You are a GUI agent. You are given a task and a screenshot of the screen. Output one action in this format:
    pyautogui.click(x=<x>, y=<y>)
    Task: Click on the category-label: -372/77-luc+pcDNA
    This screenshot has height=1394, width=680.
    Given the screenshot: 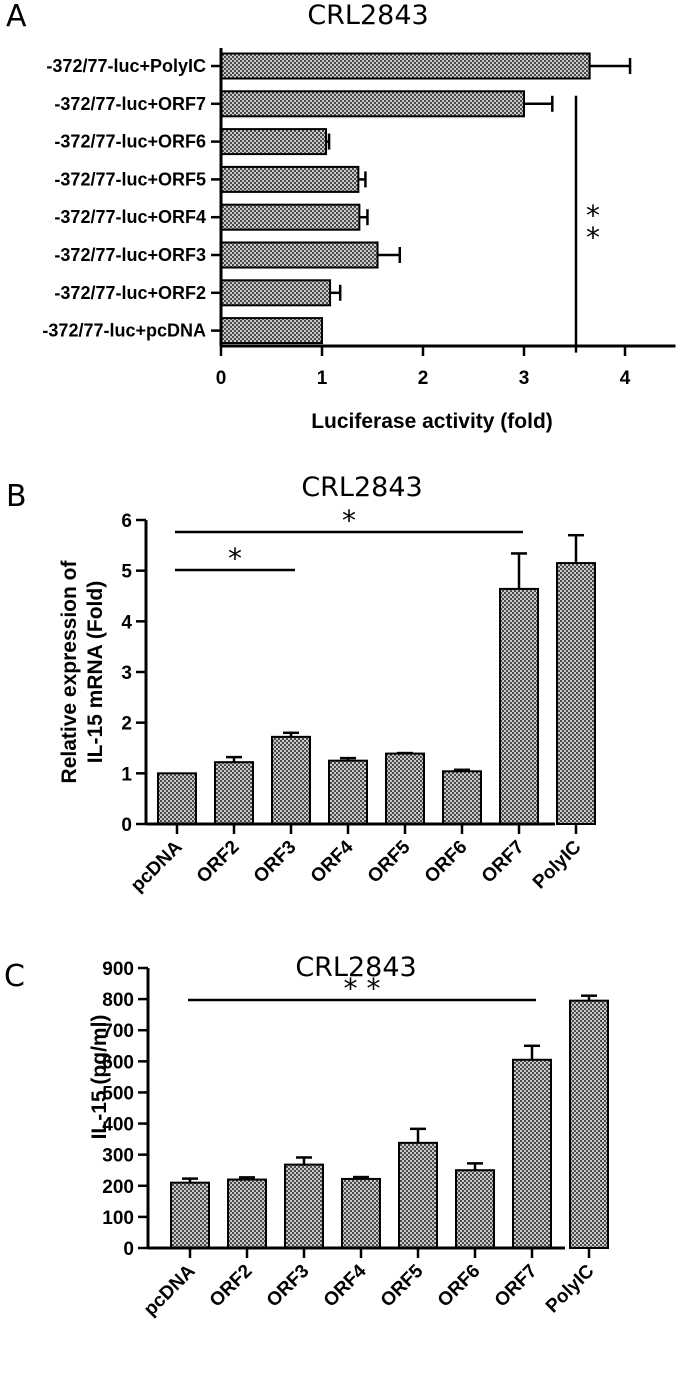 What is the action you would take?
    pyautogui.click(x=124, y=331)
    